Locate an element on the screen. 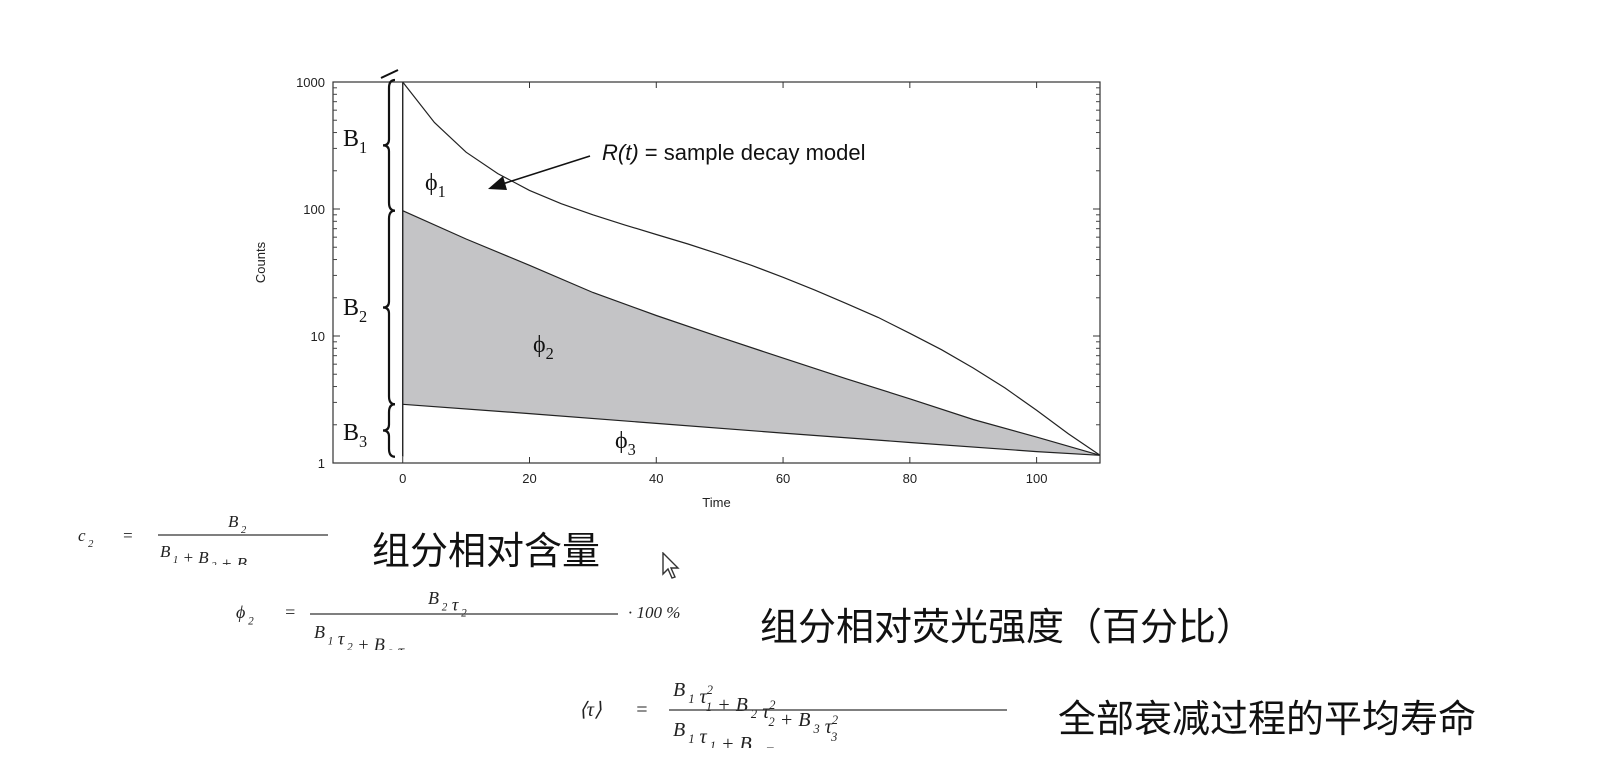  eq-c2-equals: = is located at coordinates (127, 535).